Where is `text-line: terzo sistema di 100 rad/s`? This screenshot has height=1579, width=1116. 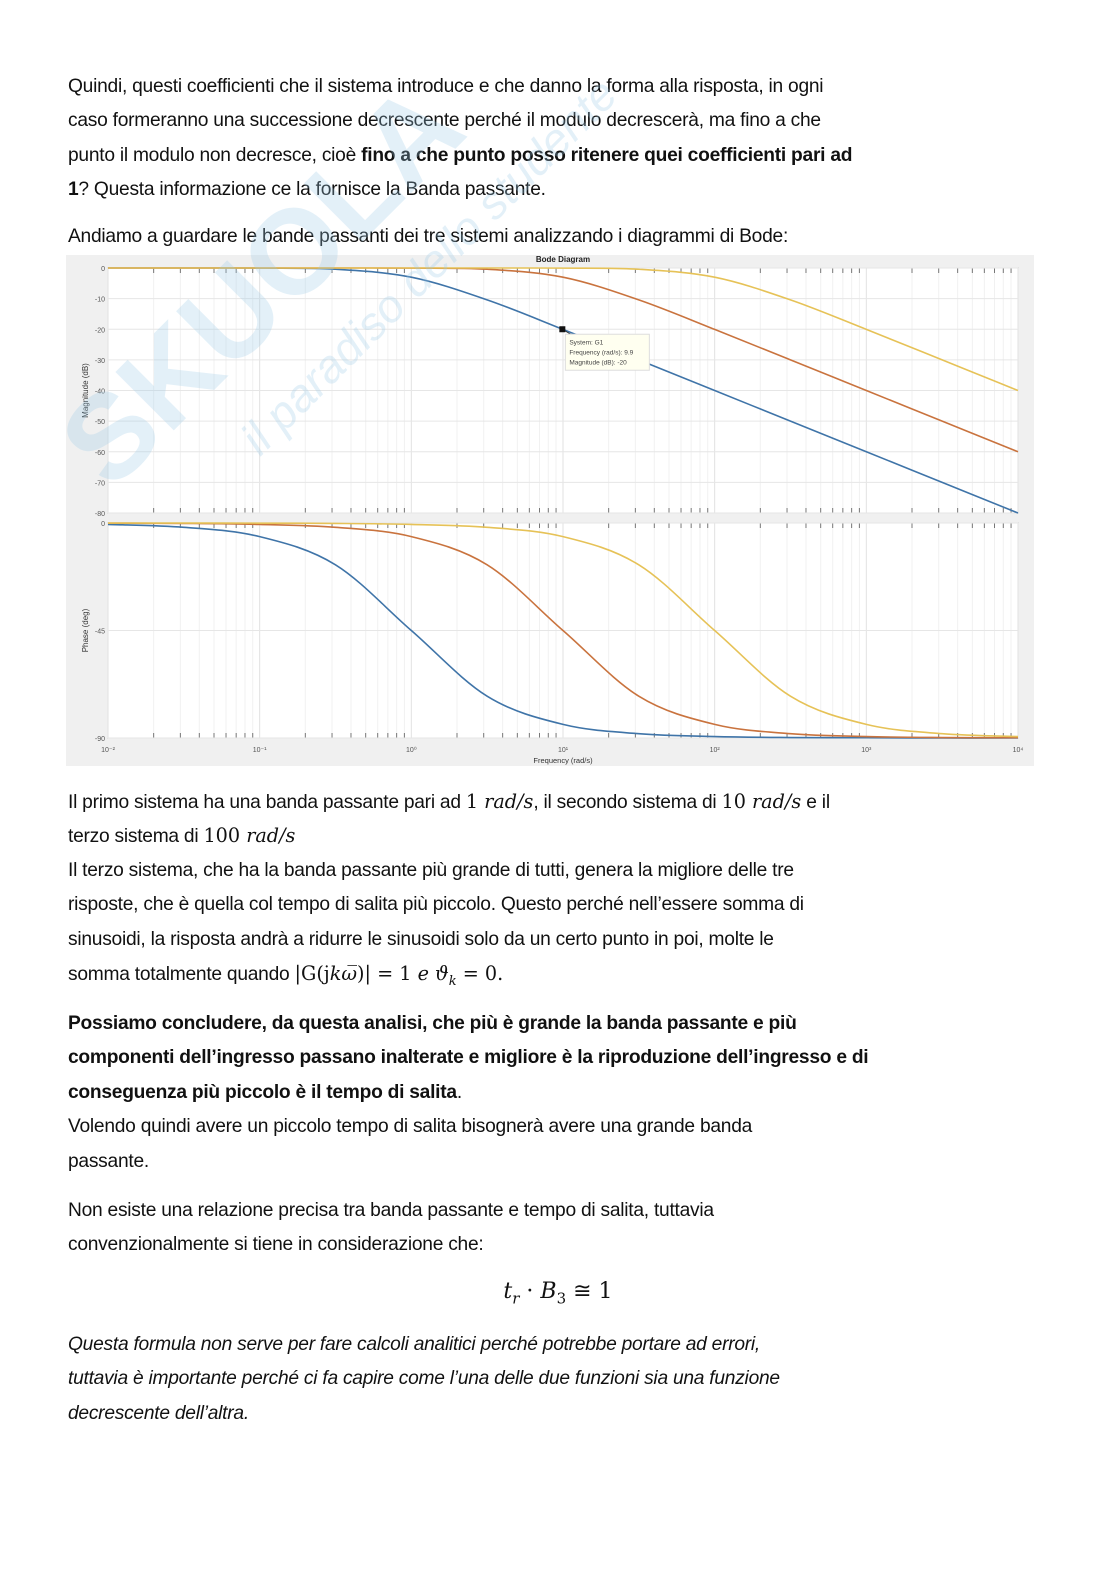 text-line: terzo sistema di 100 rad/s is located at coordinates (563, 836).